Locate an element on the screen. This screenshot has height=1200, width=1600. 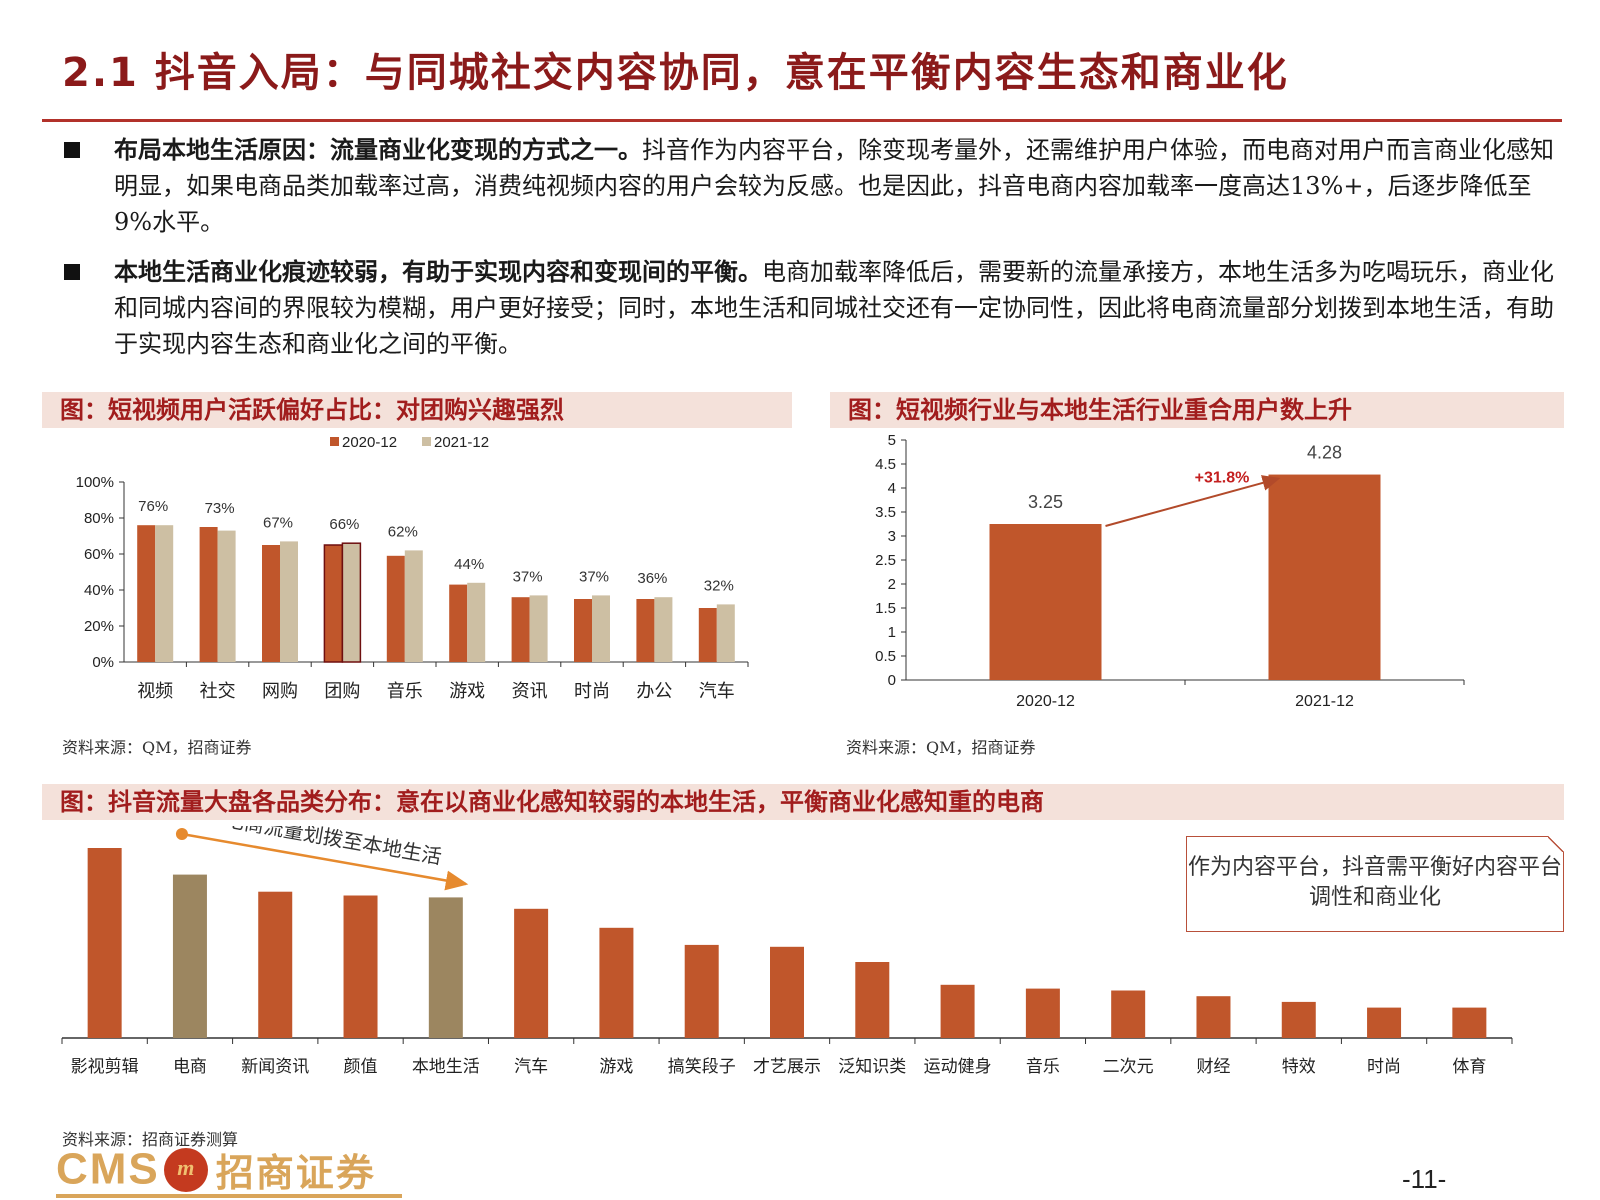
data-label: 4.28 is located at coordinates (1324, 453).